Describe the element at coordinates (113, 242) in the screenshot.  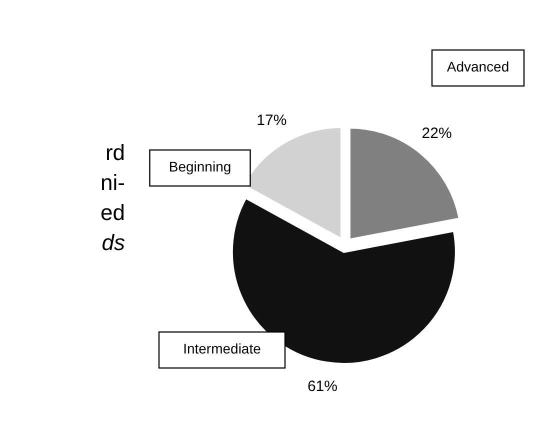
I see `text: ds` at that location.